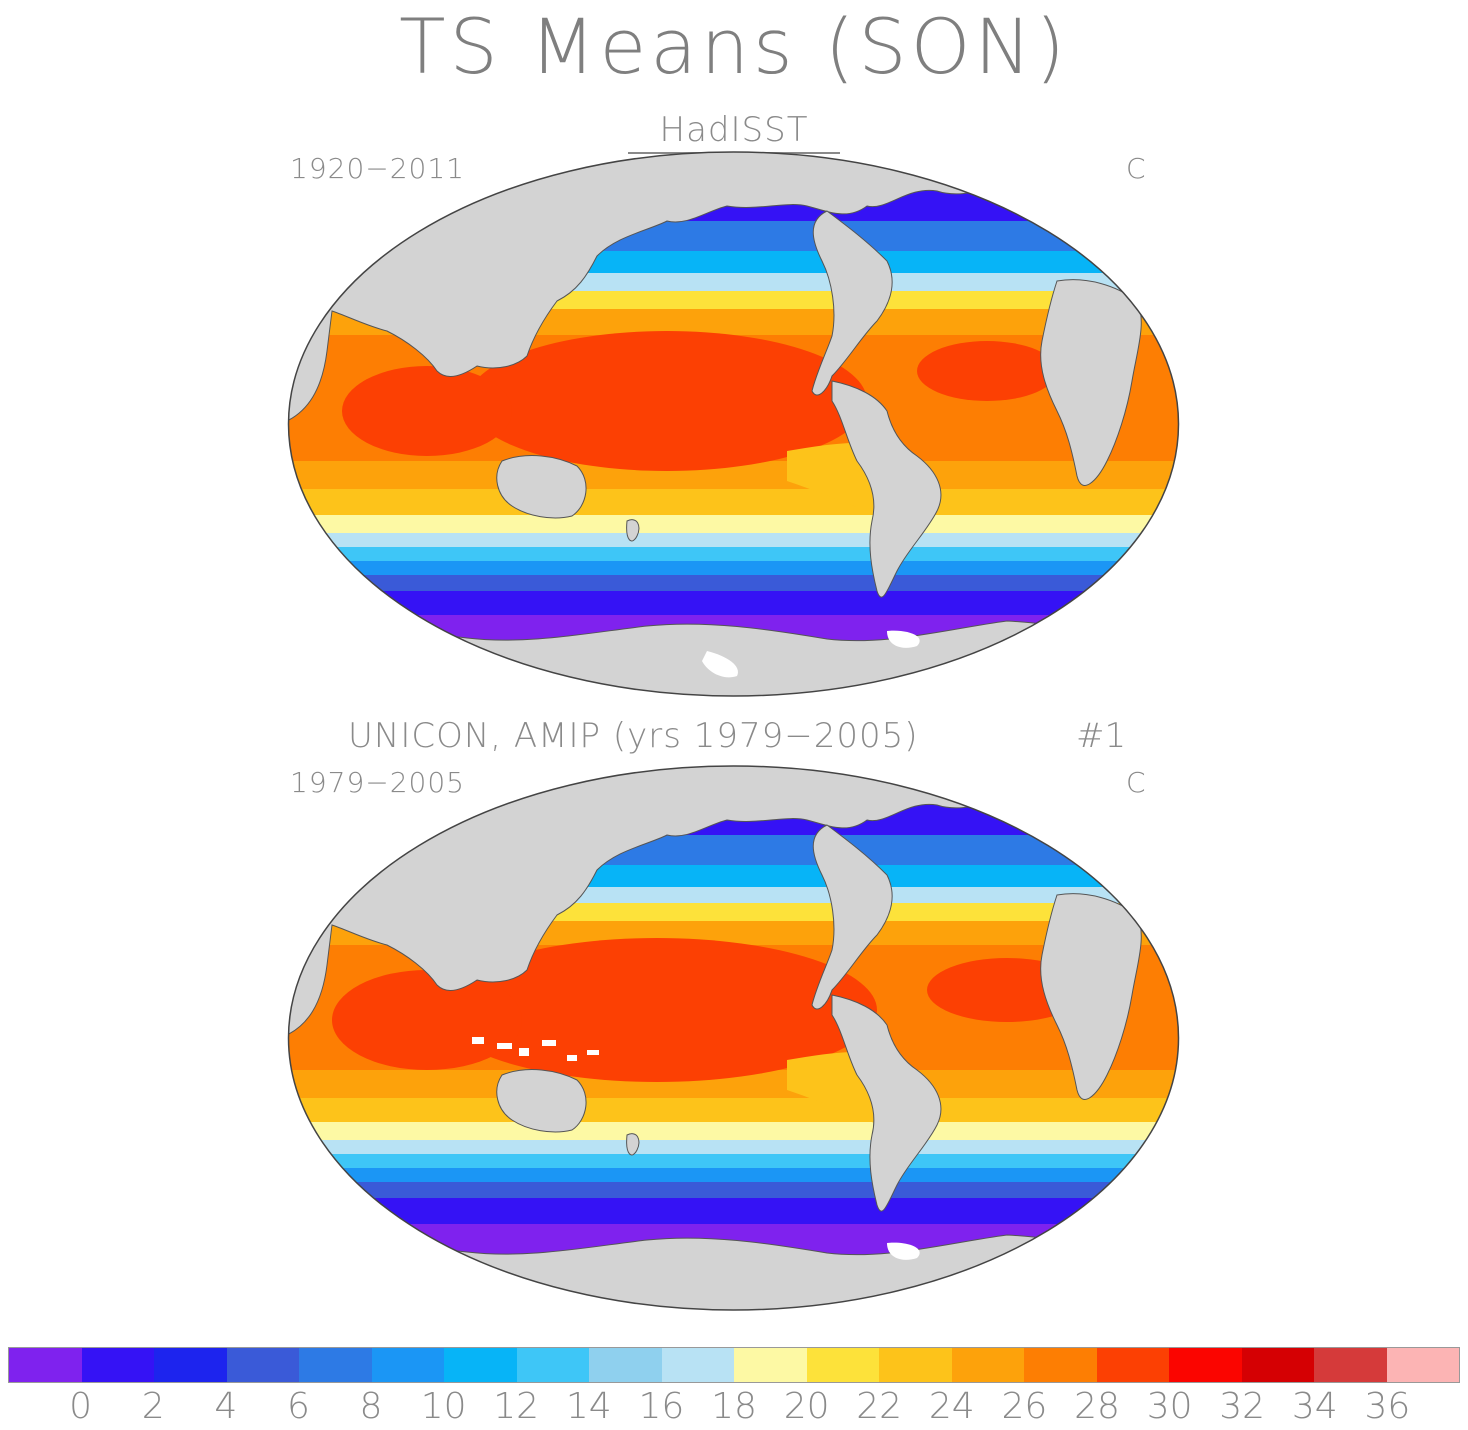  Describe the element at coordinates (806, 1406) in the screenshot. I see `color-legend-tick-label: 20` at that location.